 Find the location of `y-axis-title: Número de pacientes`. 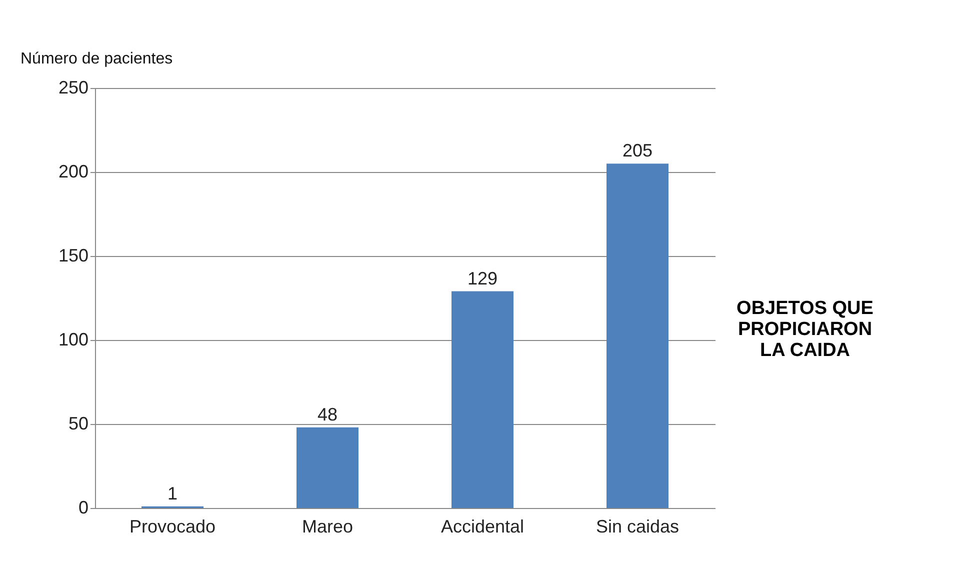

y-axis-title: Número de pacientes is located at coordinates (96, 59).